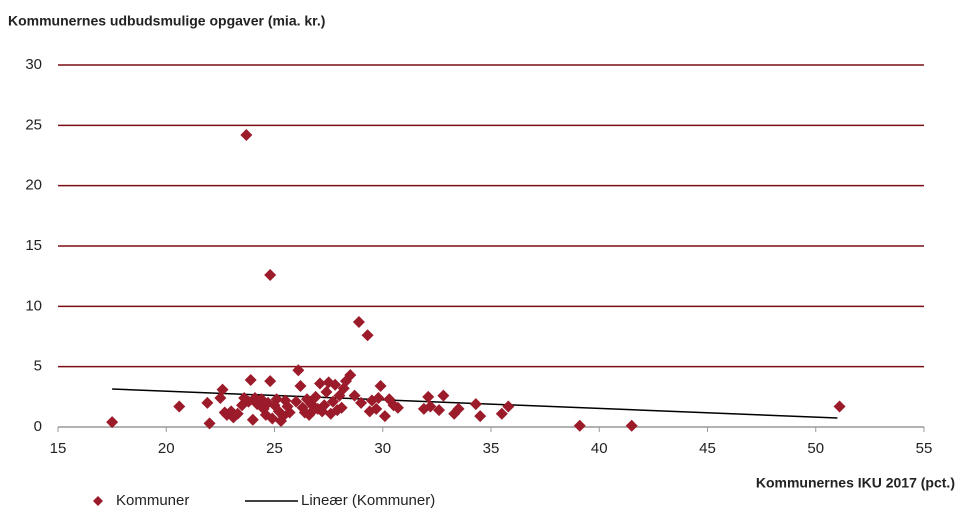  Describe the element at coordinates (33, 64) in the screenshot. I see `y-tick-label: 30` at that location.